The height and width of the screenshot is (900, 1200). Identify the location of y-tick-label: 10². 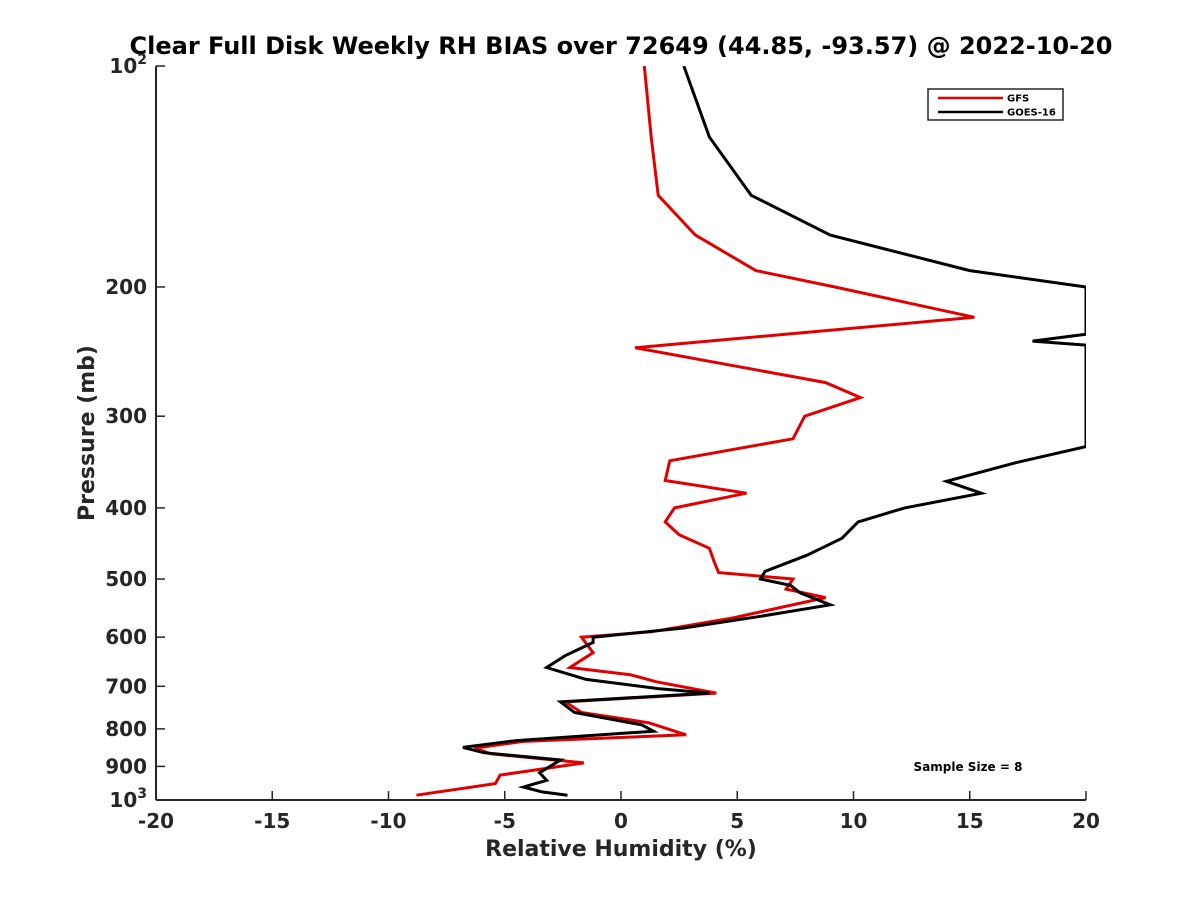
(128, 65).